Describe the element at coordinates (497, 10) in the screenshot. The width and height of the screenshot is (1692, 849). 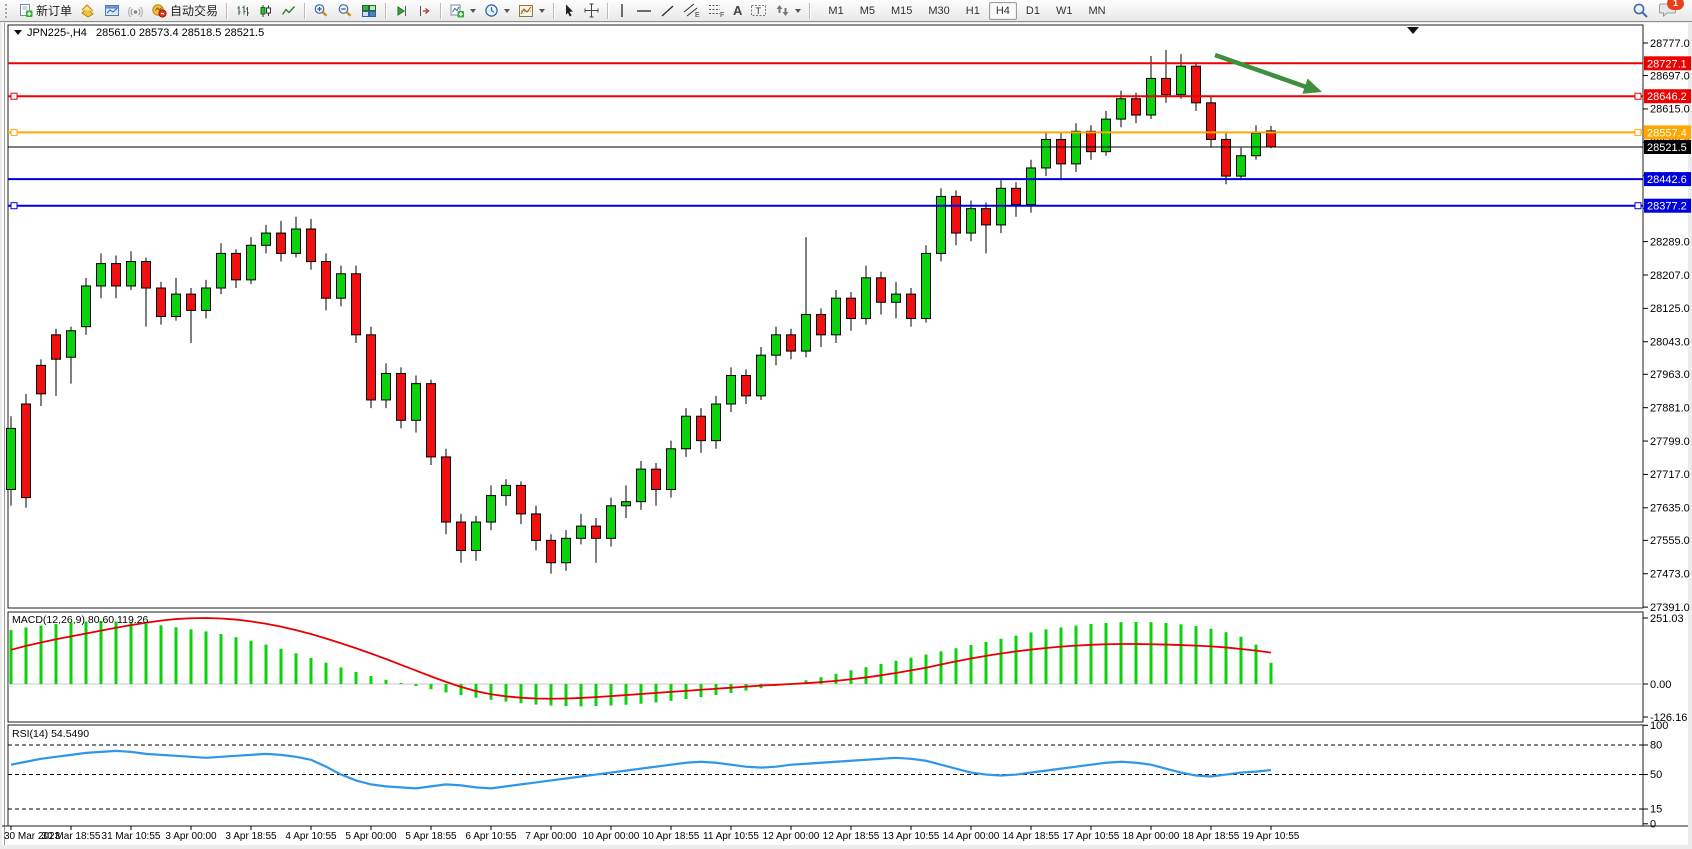
I see `periods-button` at that location.